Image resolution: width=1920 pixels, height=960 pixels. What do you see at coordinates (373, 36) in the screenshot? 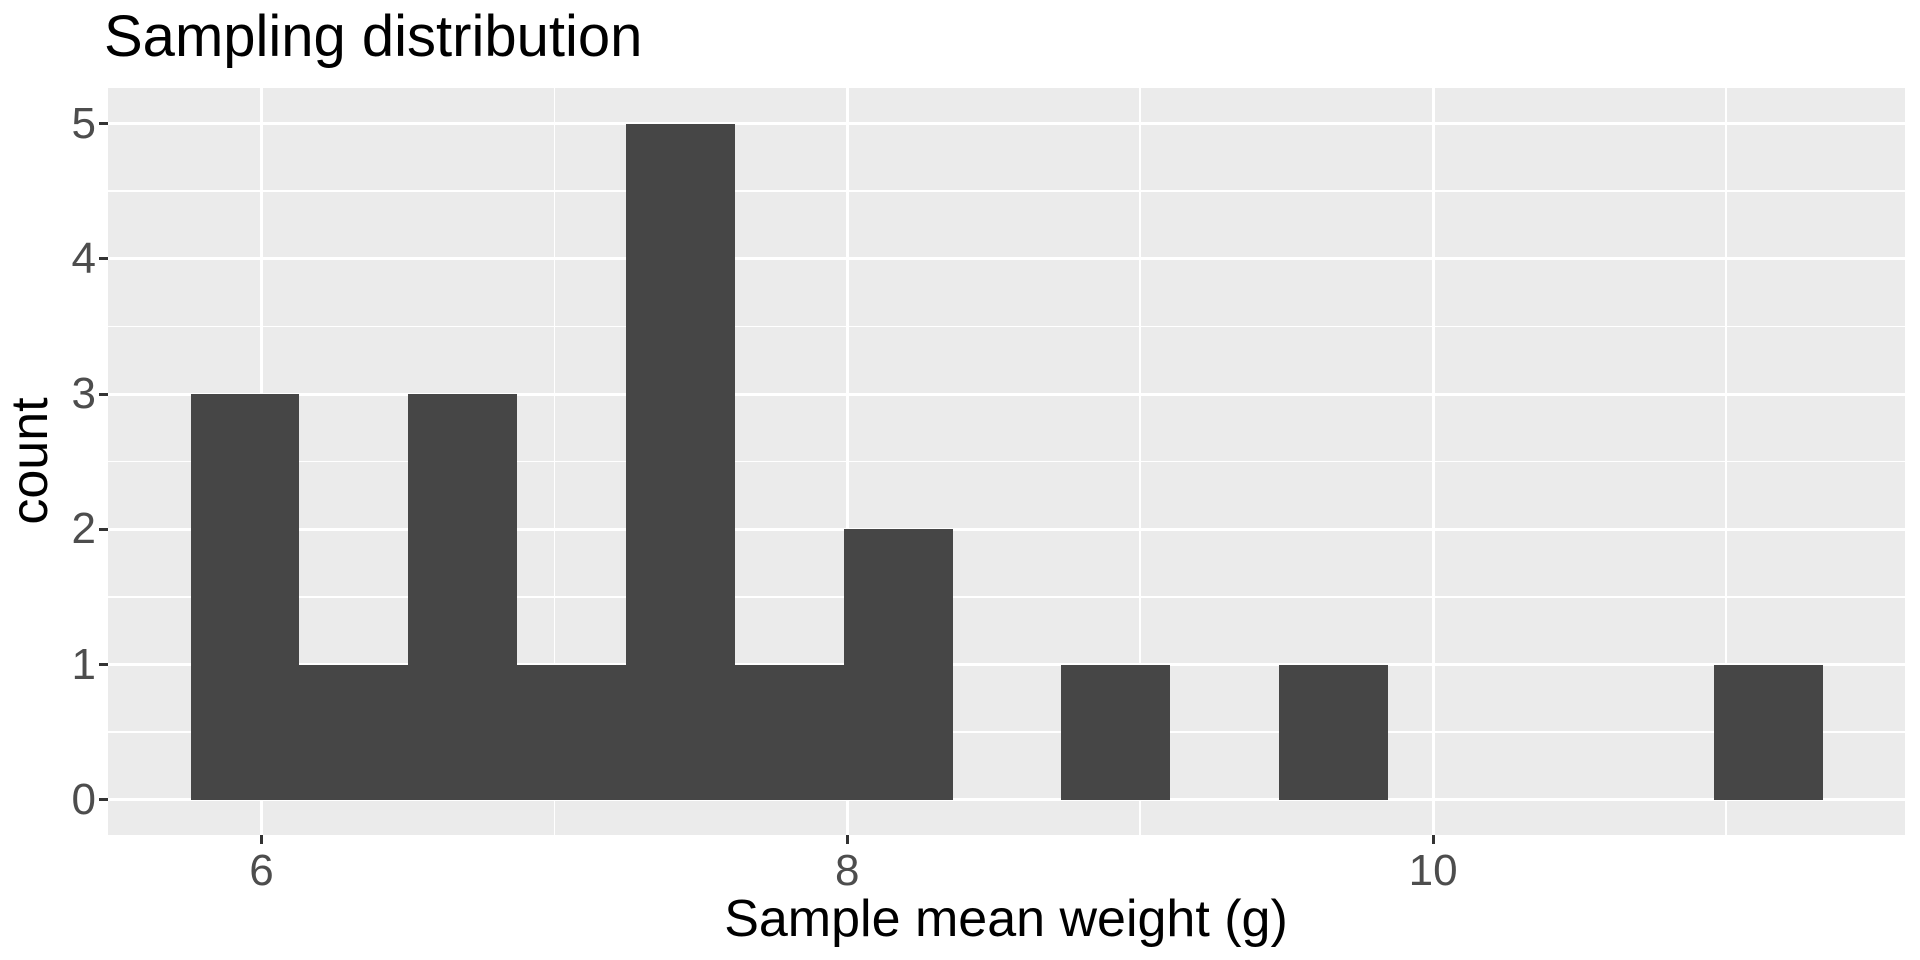
I see `plot-title: Sampling distribution` at bounding box center [373, 36].